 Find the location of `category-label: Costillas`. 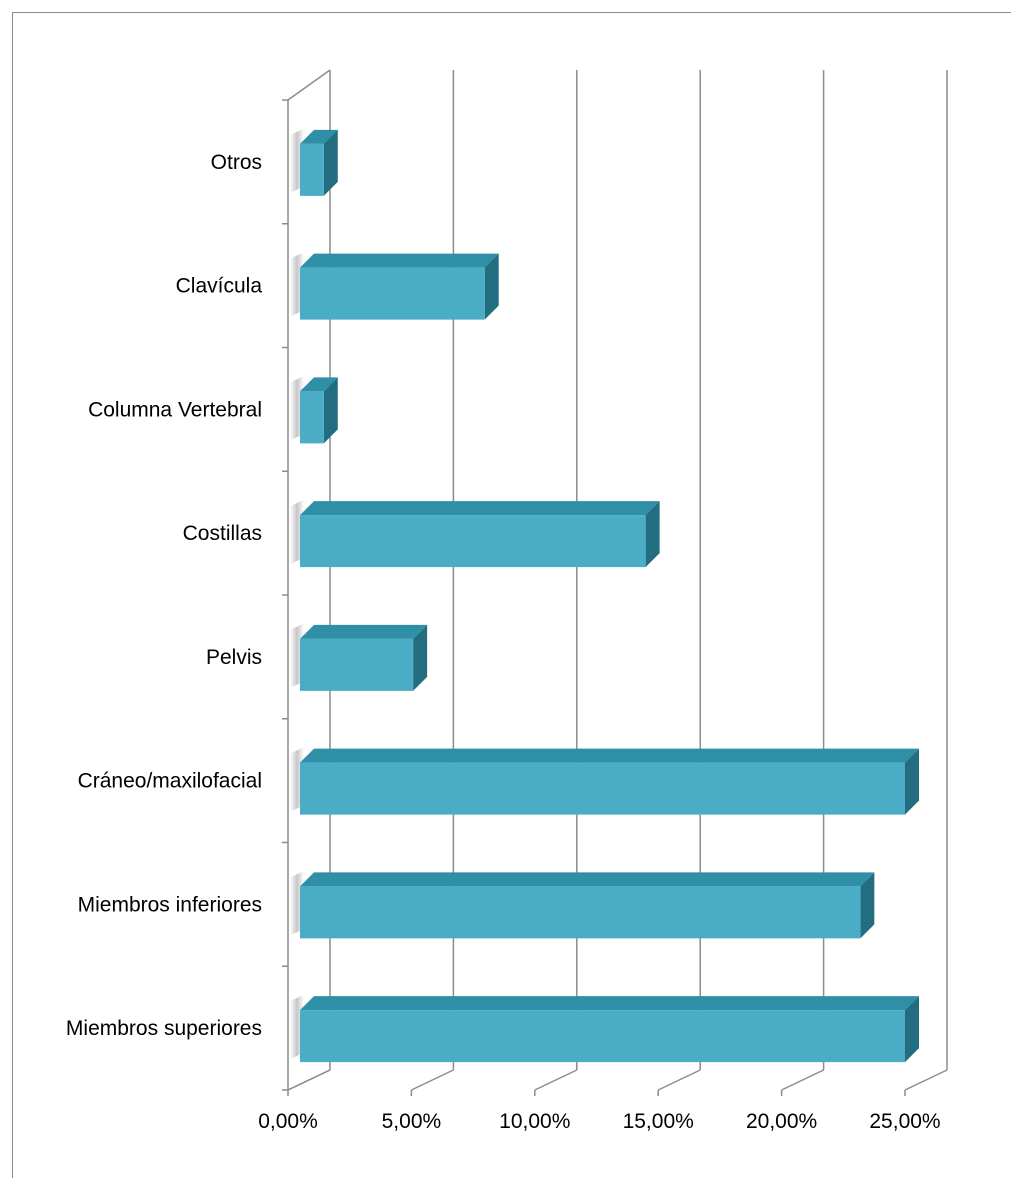

category-label: Costillas is located at coordinates (222, 533).